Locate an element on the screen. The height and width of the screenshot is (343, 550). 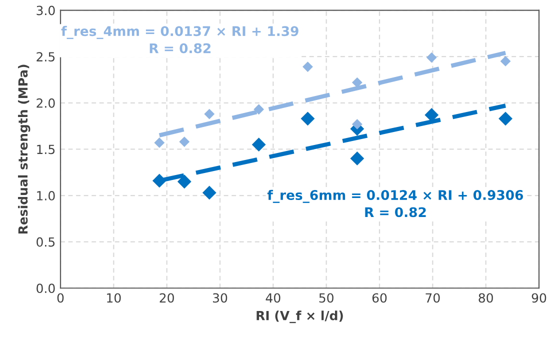
y-tick-label: 0.0 is located at coordinates (45, 289).